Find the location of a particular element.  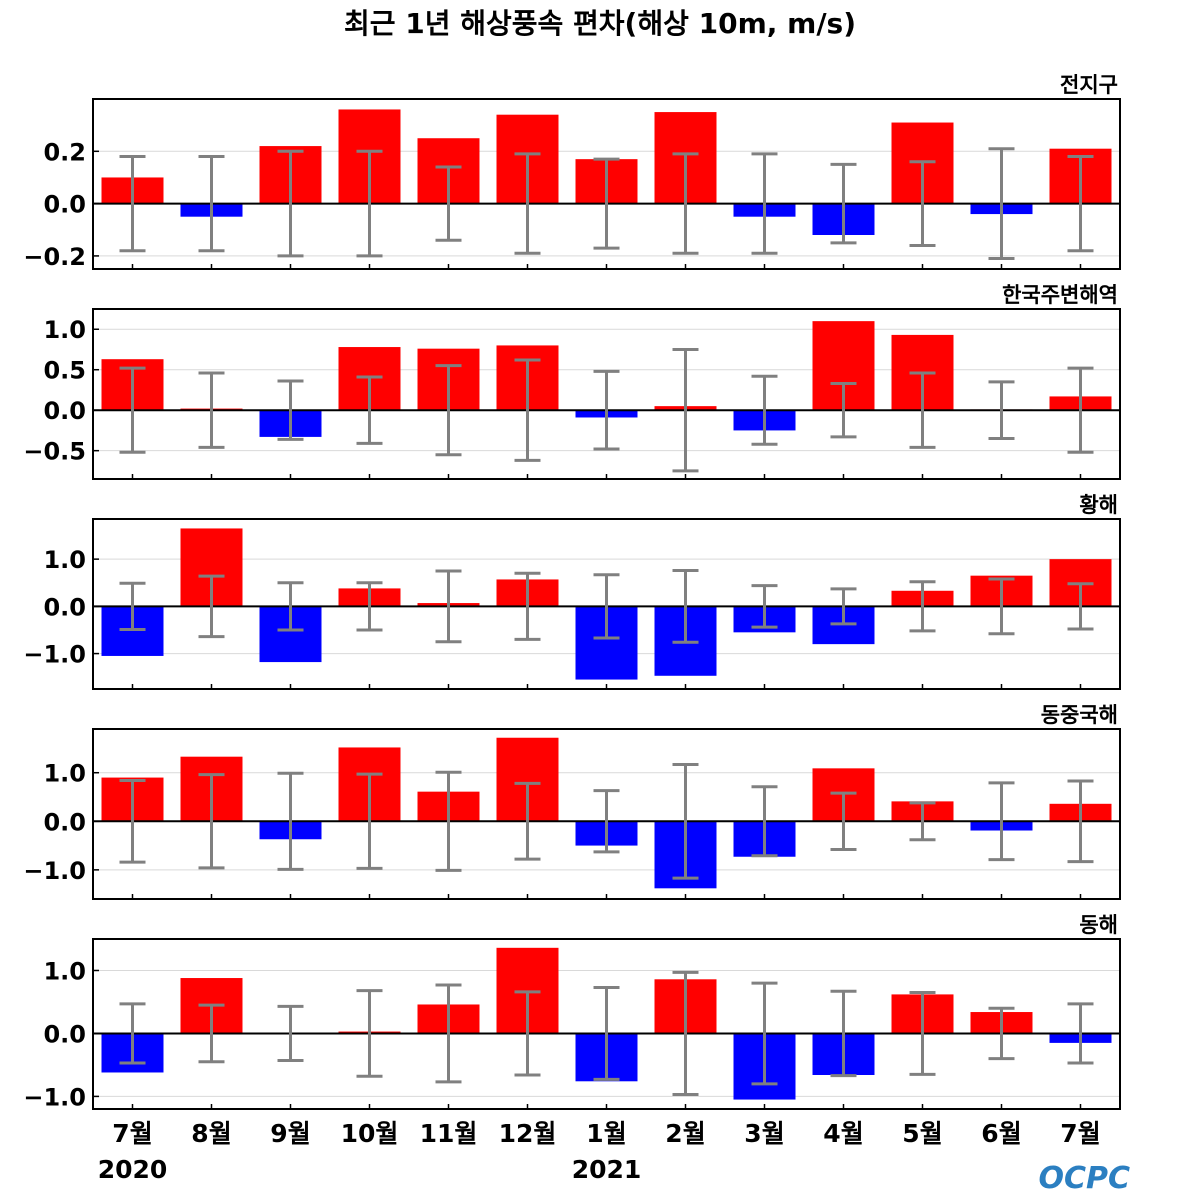

x-axis: 7월 8월 9월 10월 11월 12월 1월 2월 3월 4월 5월 6월 7월 2020 2021 is located at coordinates (599, 1151).